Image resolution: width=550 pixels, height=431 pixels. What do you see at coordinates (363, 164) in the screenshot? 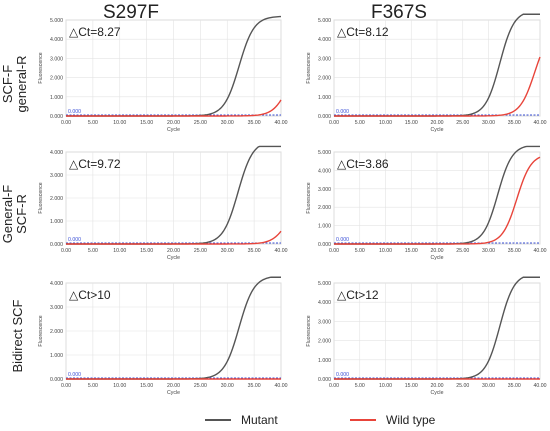
I see `delta-ct-annotation: △Ct=3.86` at bounding box center [363, 164].